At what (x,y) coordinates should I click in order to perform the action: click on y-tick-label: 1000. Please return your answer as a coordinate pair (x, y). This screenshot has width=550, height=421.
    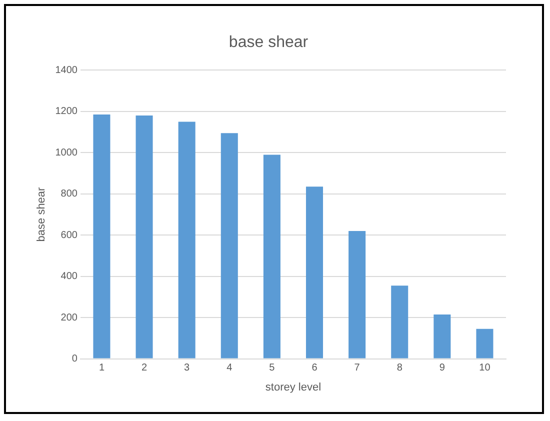
    Looking at the image, I should click on (66, 152).